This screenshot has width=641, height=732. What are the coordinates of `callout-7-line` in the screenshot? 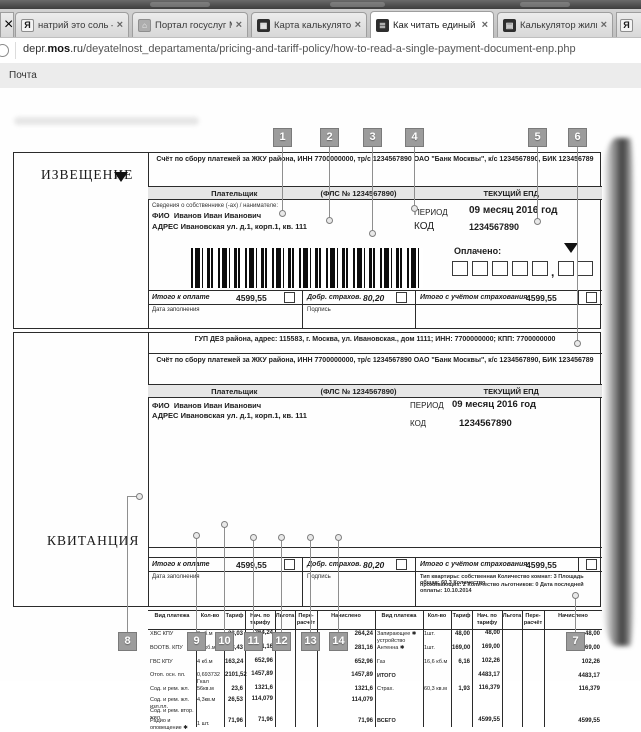 It's located at (575, 615).